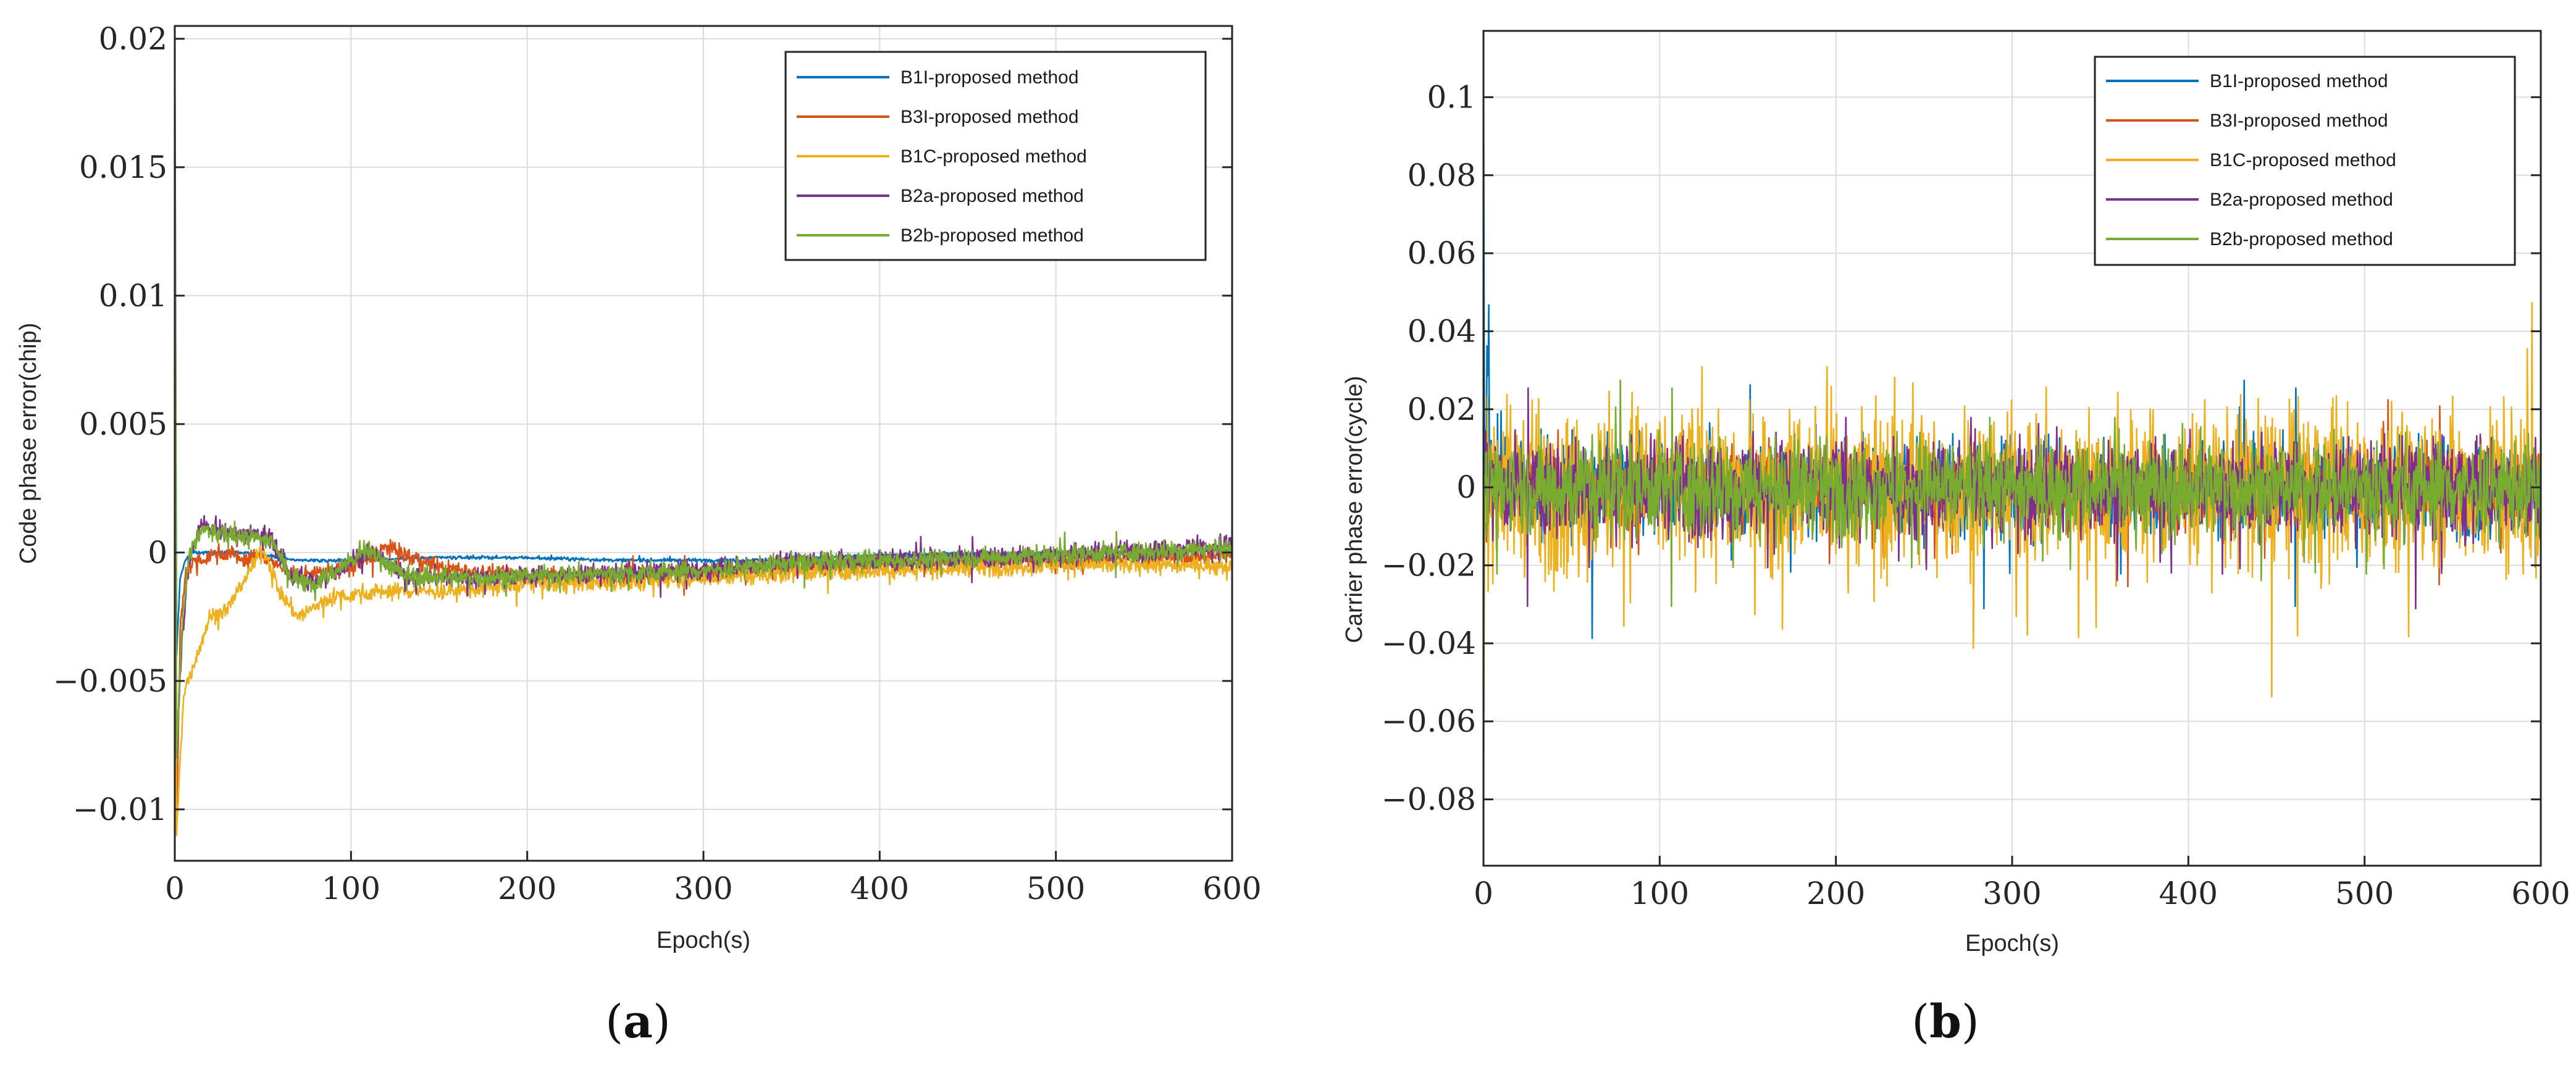  Describe the element at coordinates (990, 117) in the screenshot. I see `legend-label-a-1: B3I-proposed method` at that location.